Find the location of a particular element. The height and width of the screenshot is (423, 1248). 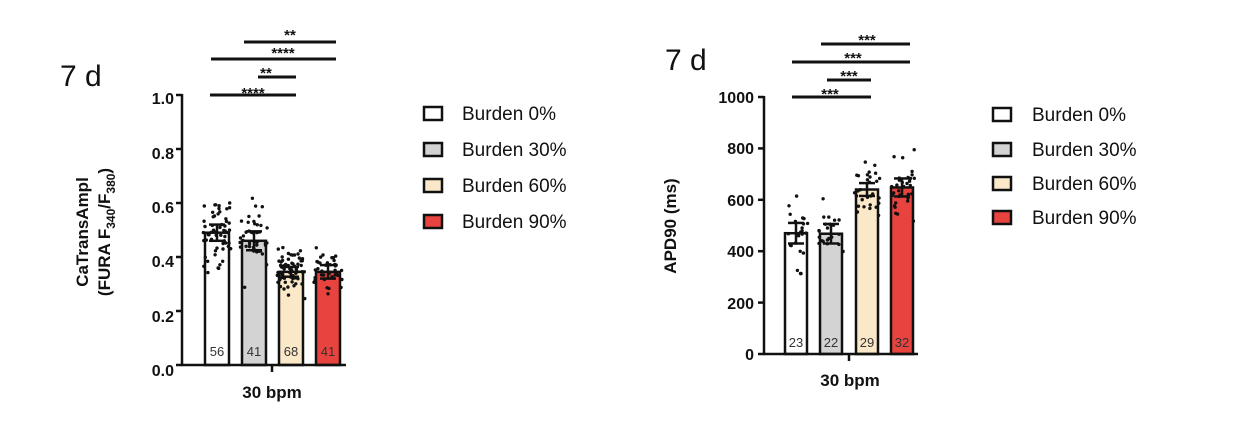

panel1-ylabel-suffix: ) is located at coordinates (104, 171).